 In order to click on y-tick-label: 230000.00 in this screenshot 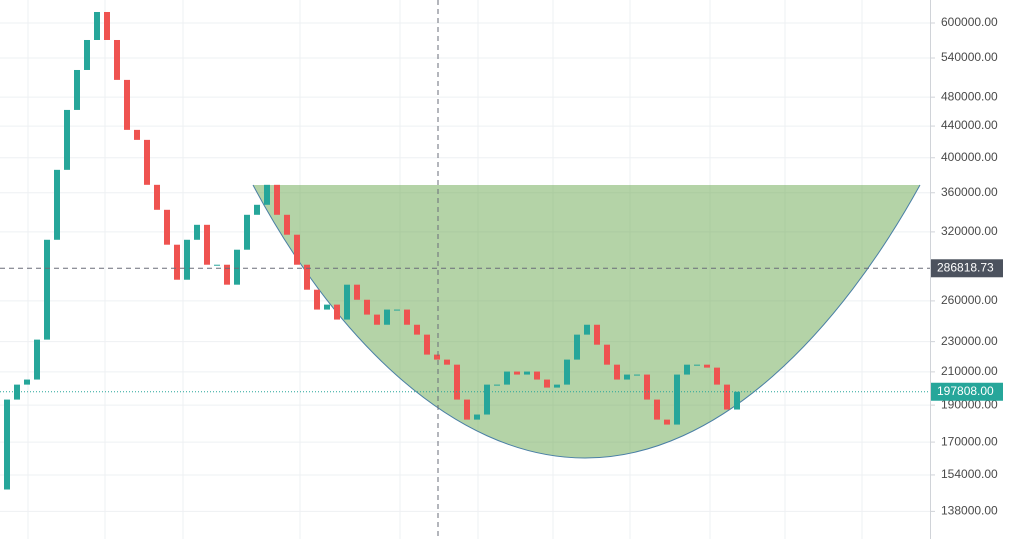, I will do `click(969, 341)`.